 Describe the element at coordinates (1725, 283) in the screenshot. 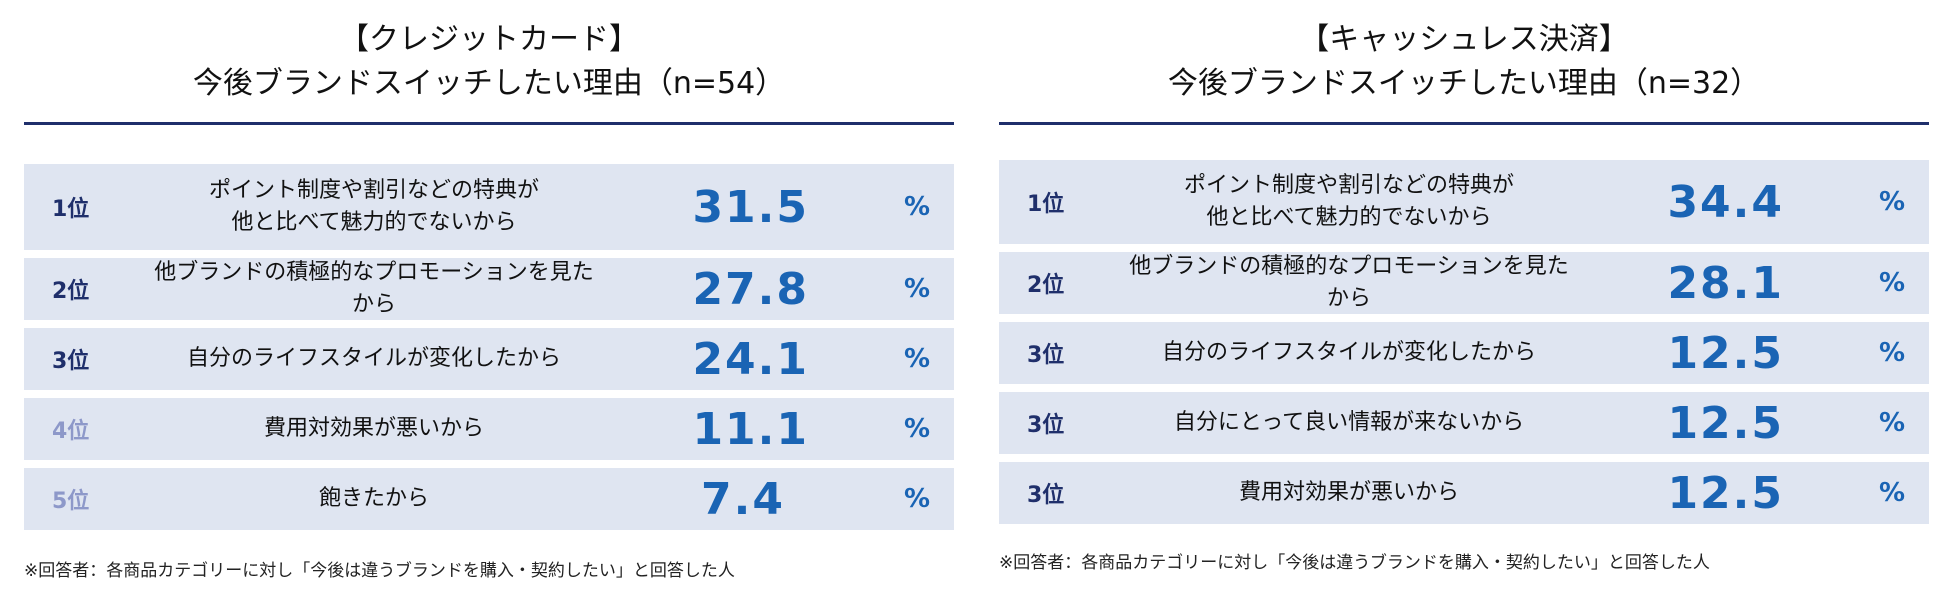

I see `percentage-value: 28.1` at that location.